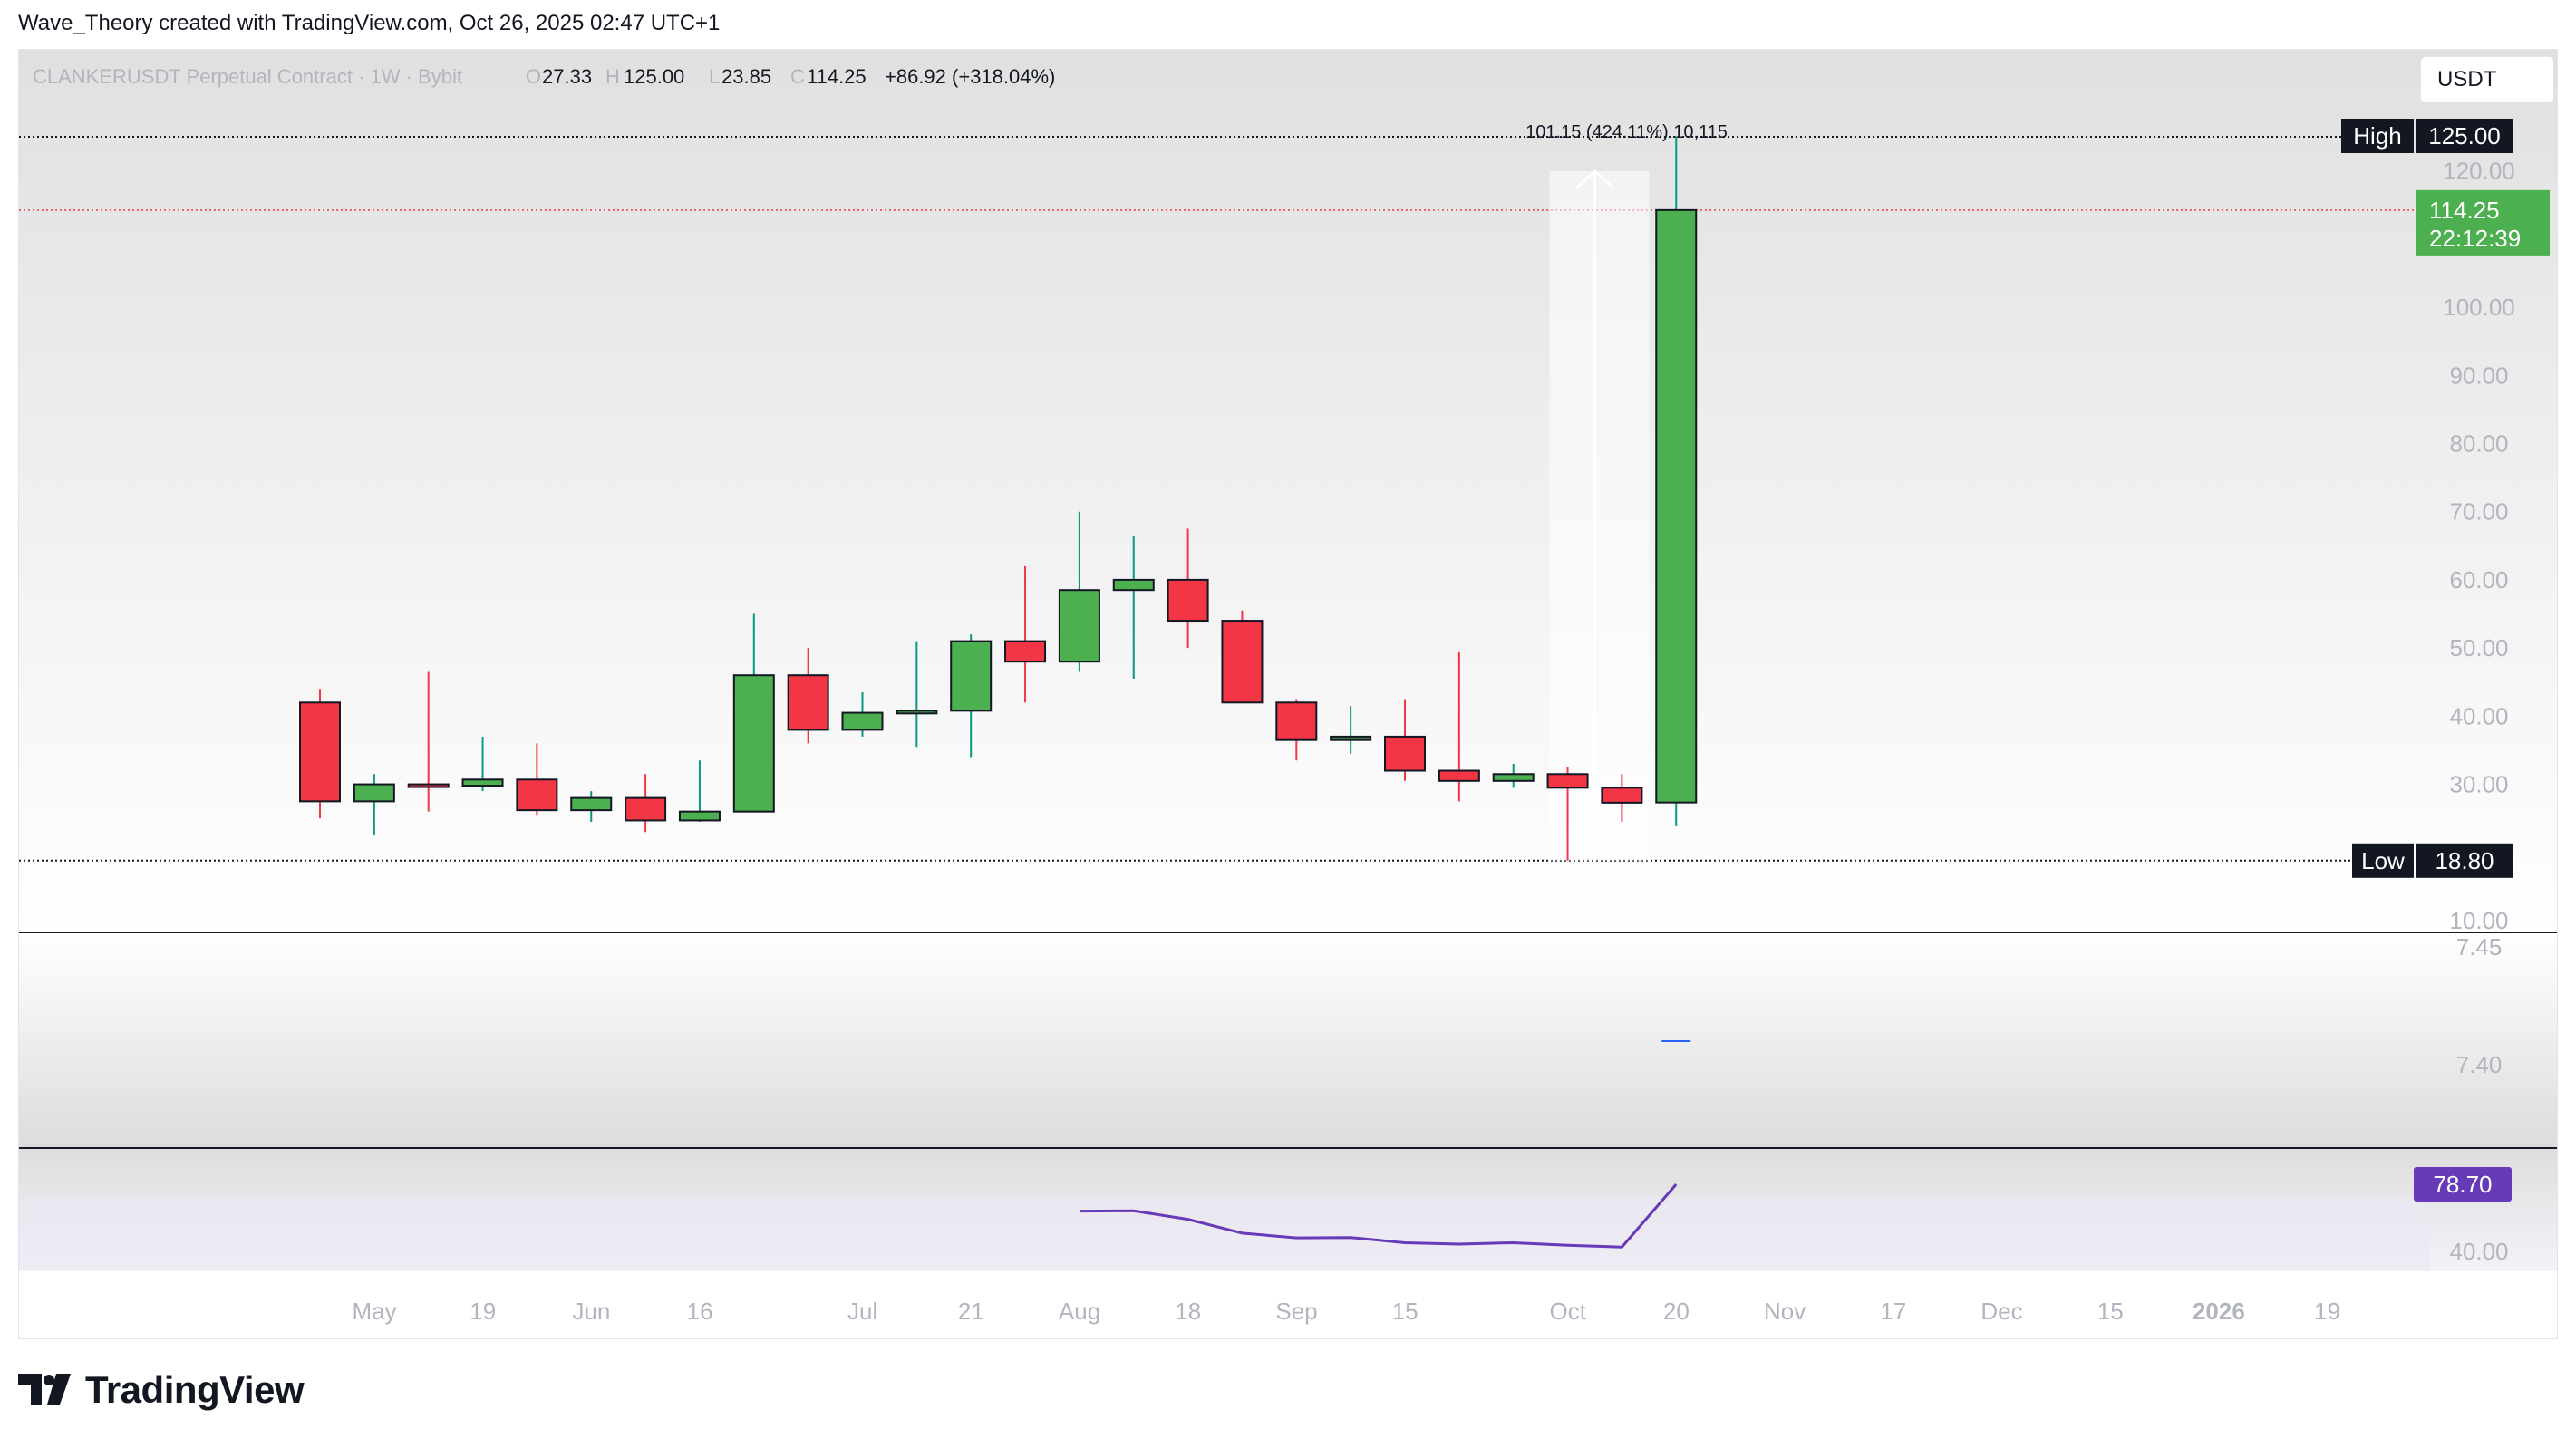 The width and height of the screenshot is (2576, 1448). Describe the element at coordinates (567, 76) in the screenshot. I see `legend-open-value: 27.33` at that location.